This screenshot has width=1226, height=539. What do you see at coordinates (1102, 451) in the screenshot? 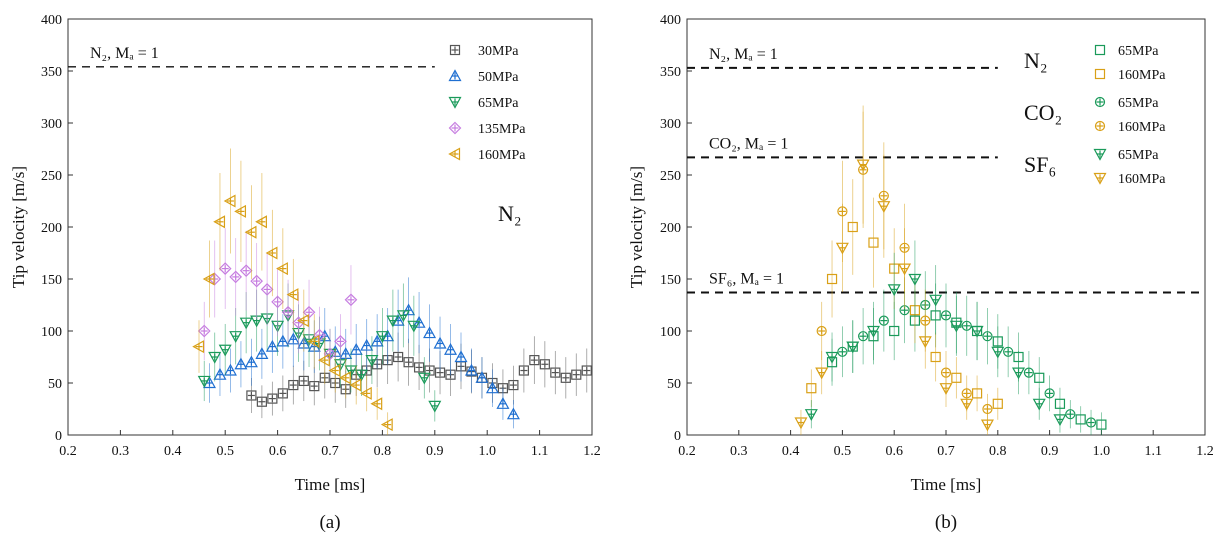
I see `x-tick-label: 1.0` at bounding box center [1102, 451].